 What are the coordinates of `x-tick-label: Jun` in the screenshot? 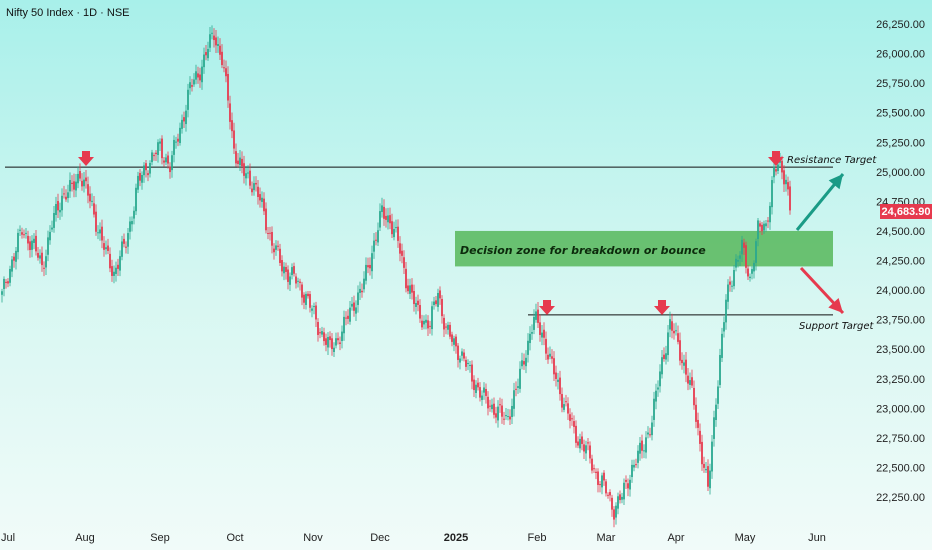 It's located at (817, 538).